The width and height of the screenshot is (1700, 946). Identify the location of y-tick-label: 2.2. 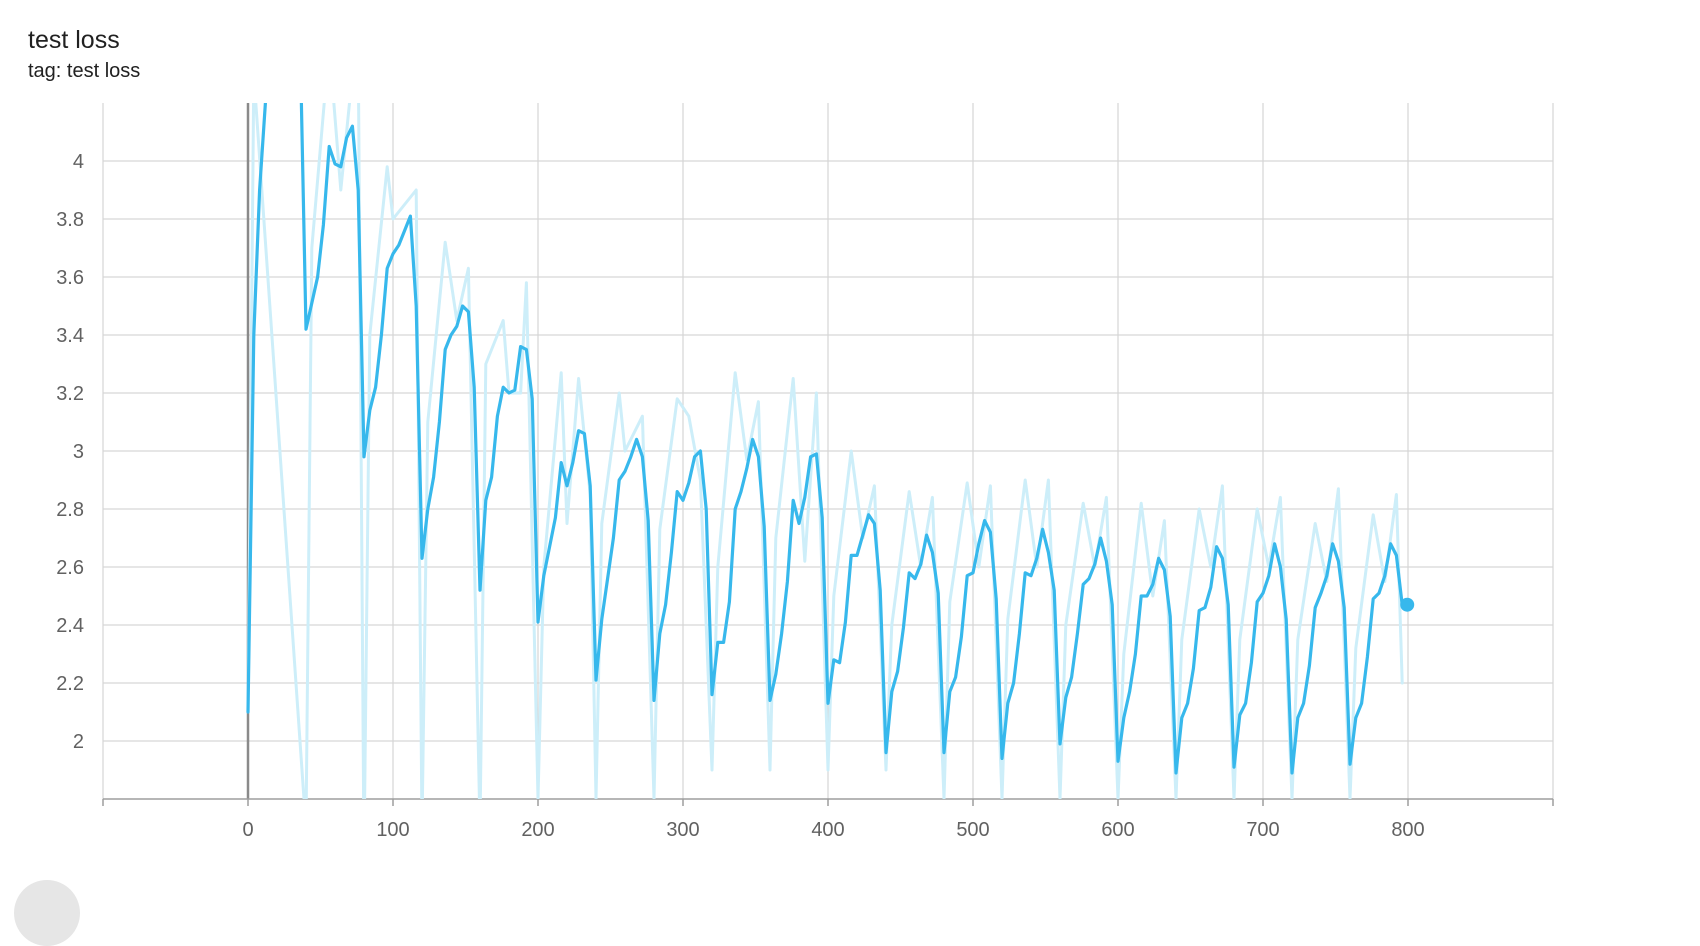
(70, 684).